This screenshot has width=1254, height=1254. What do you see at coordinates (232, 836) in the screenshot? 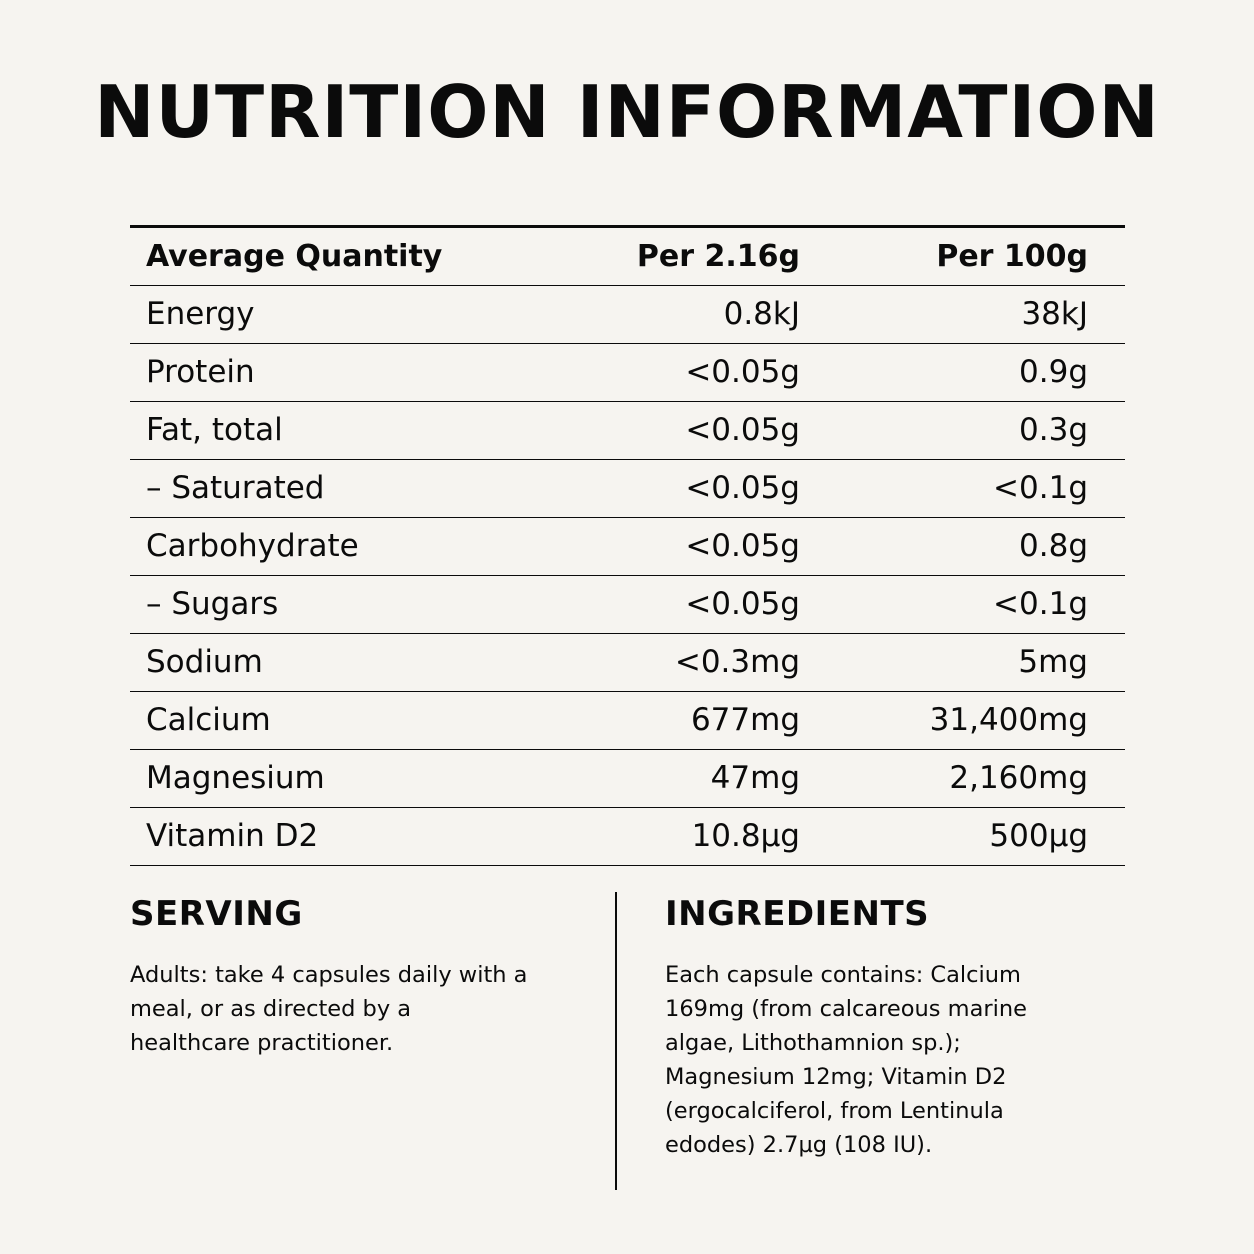
I see `nutrient-name: Vitamin D2` at bounding box center [232, 836].